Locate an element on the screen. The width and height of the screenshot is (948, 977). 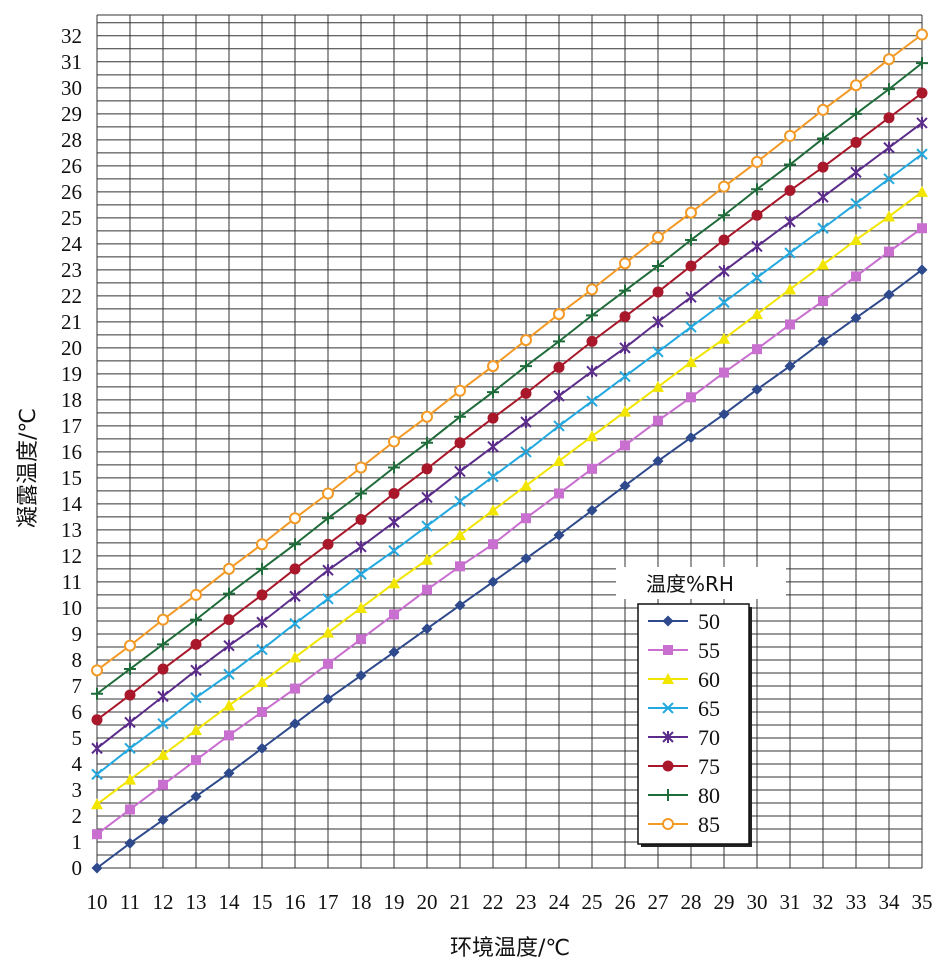
legend-label: 75 is located at coordinates (709, 766).